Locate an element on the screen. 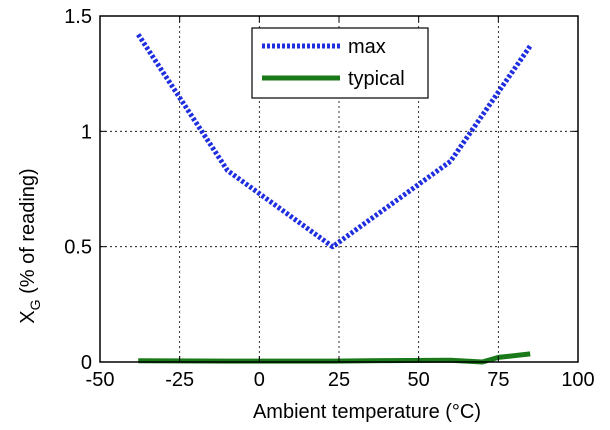  x-tick-label: 25 is located at coordinates (339, 380).